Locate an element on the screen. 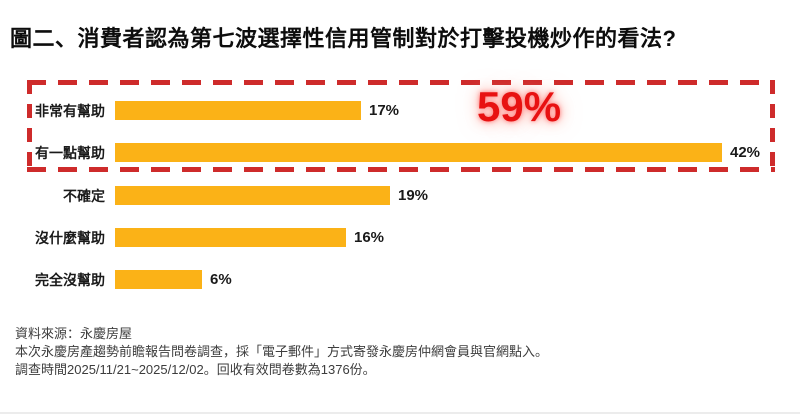  page-title: 圖二、消費者認為第七波選擇性信用管制對於打擊投機炒作的看法? is located at coordinates (343, 38).